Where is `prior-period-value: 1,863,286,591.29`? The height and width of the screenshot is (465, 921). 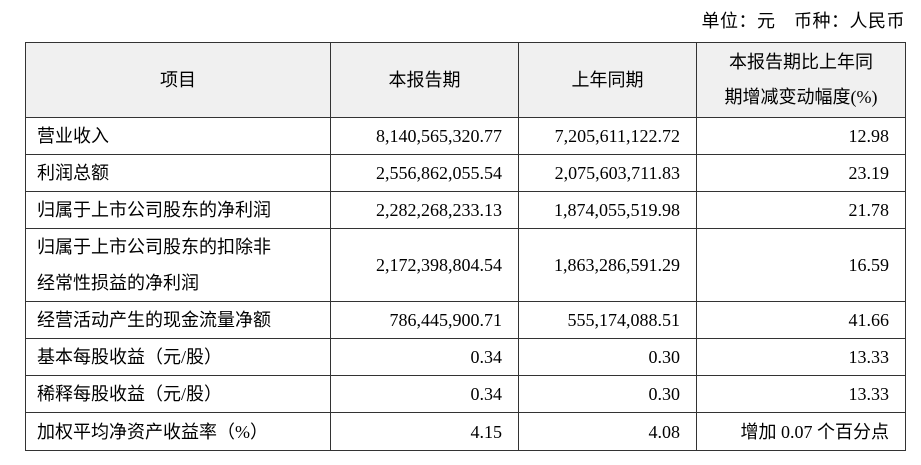
prior-period-value: 1,863,286,591.29 is located at coordinates (607, 265).